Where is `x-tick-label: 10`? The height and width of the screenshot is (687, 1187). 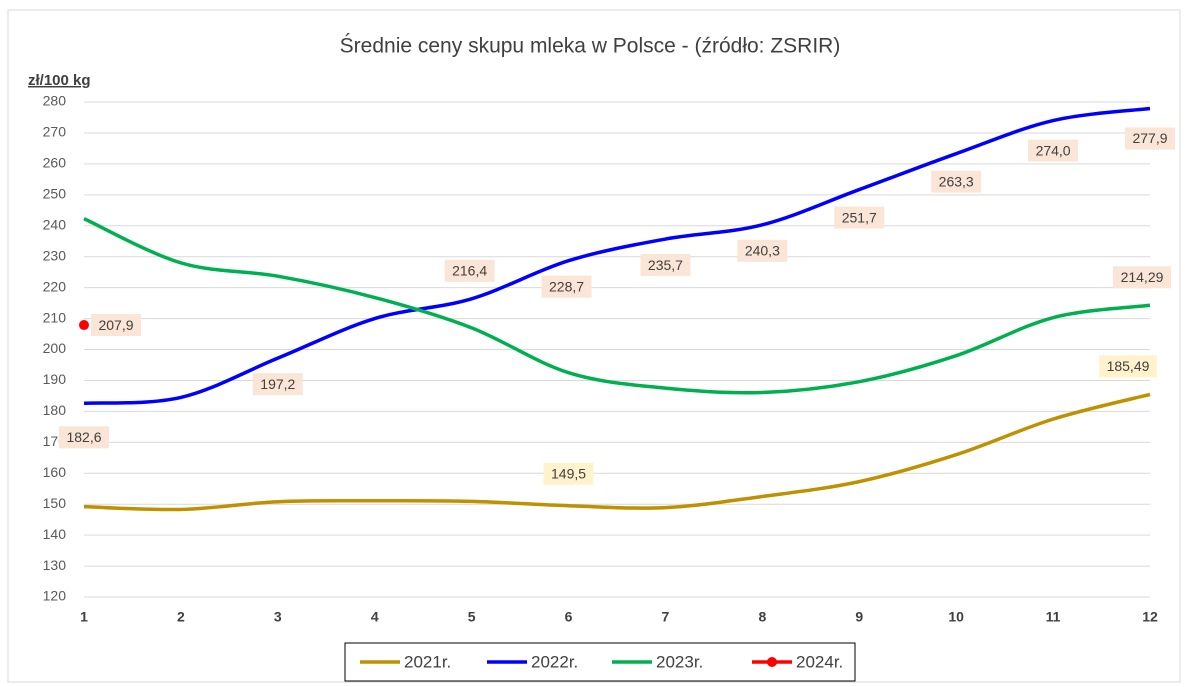 x-tick-label: 10 is located at coordinates (956, 617).